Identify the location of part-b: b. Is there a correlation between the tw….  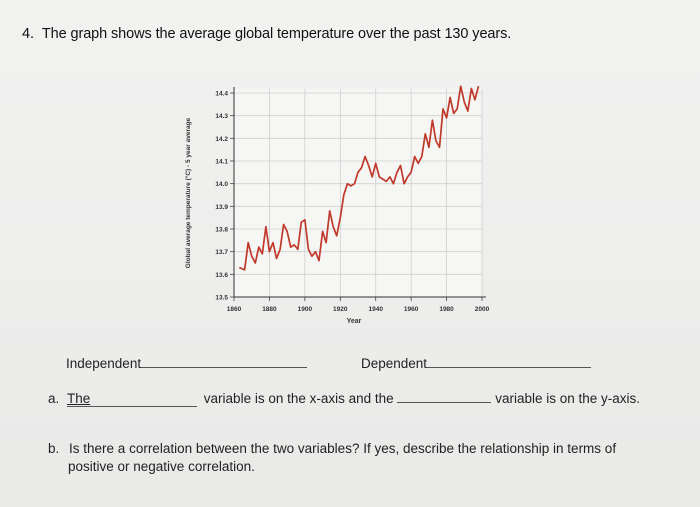
(358, 458).